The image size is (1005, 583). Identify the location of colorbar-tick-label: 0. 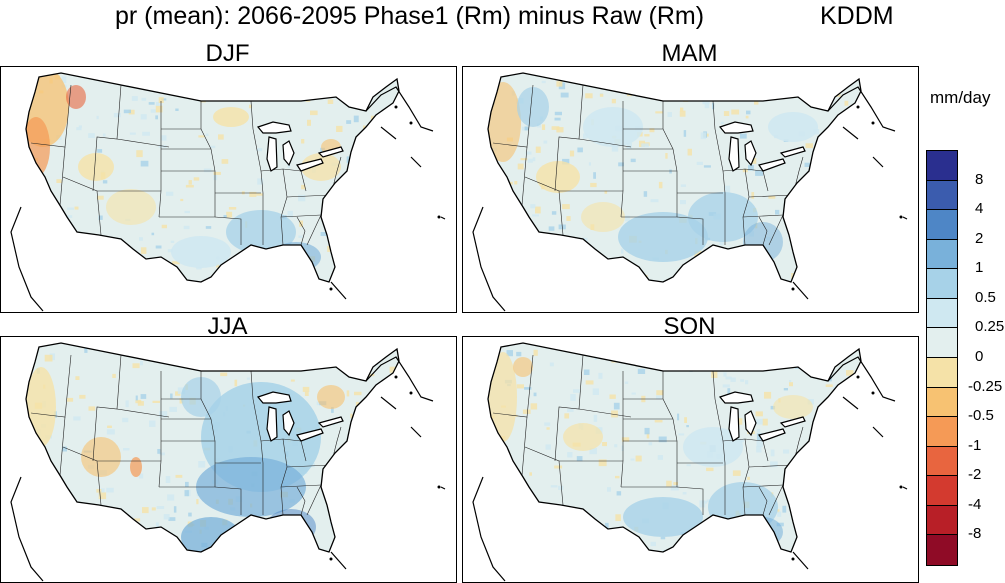
(979, 356).